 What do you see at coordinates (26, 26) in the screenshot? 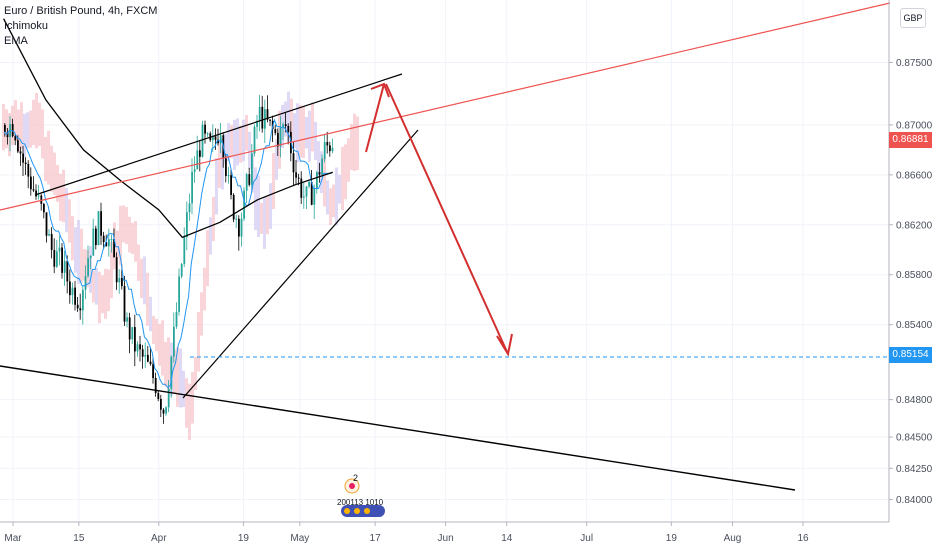
I see `ichimoku-label: Ichimoku` at bounding box center [26, 26].